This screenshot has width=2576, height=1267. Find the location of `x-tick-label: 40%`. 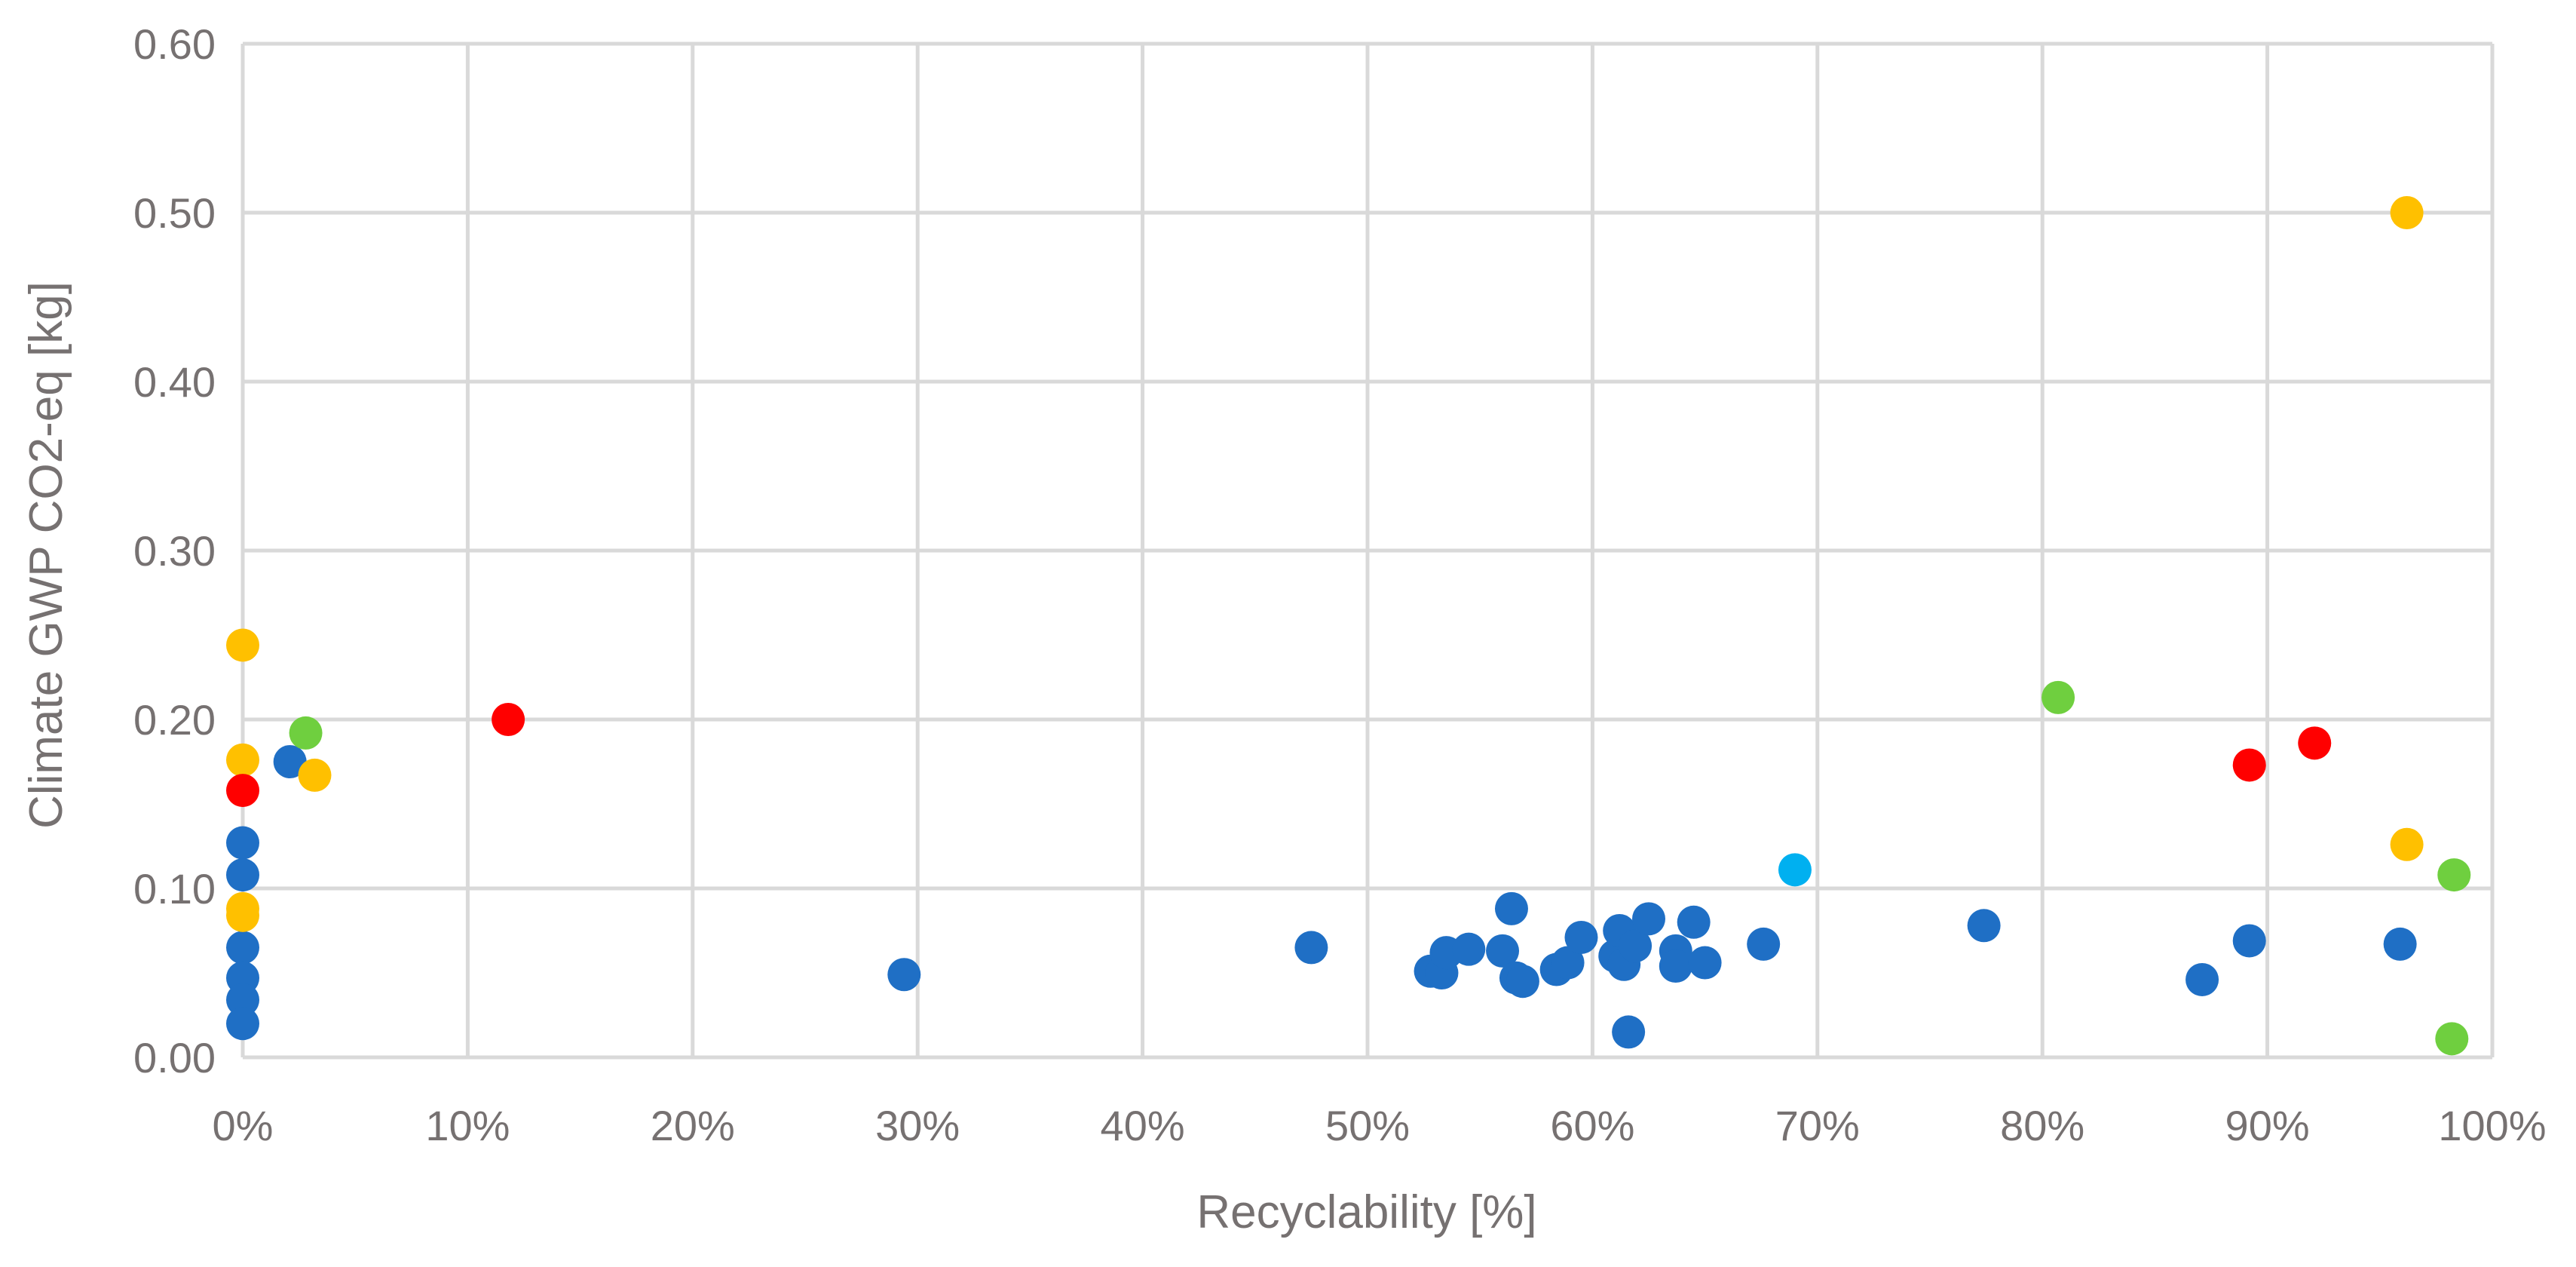

x-tick-label: 40% is located at coordinates (1143, 1125).